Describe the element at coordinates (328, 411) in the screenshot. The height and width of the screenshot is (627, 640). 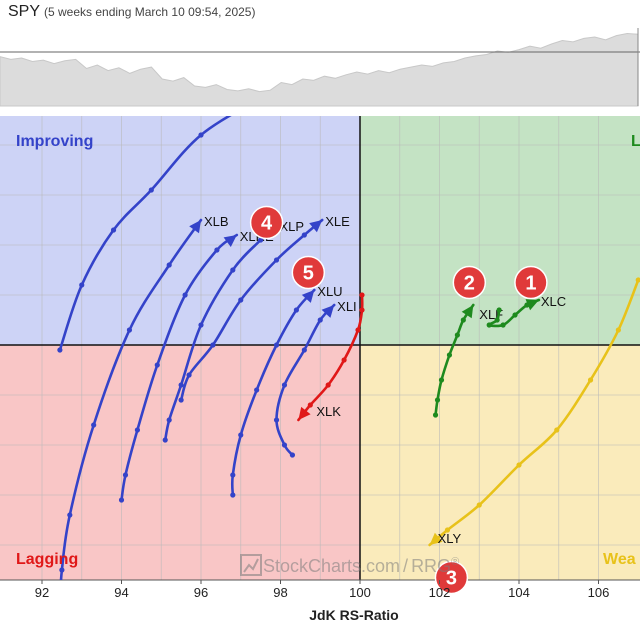
I see `tail-label: XLK` at that location.